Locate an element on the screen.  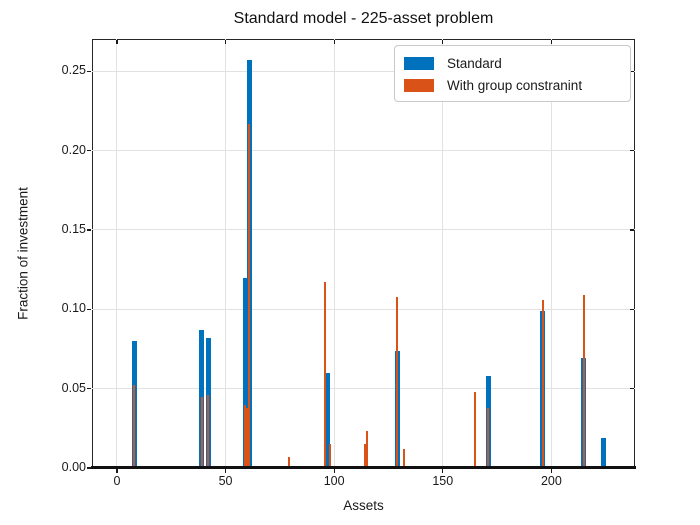
x-tick-label: 0 is located at coordinates (117, 481).